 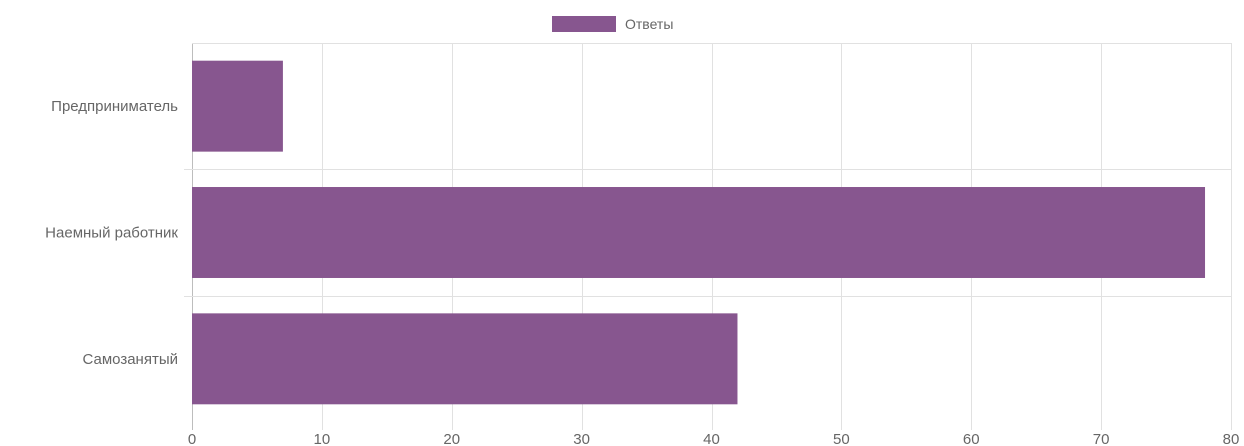 What do you see at coordinates (1231, 438) in the screenshot?
I see `x-tick-label: 80` at bounding box center [1231, 438].